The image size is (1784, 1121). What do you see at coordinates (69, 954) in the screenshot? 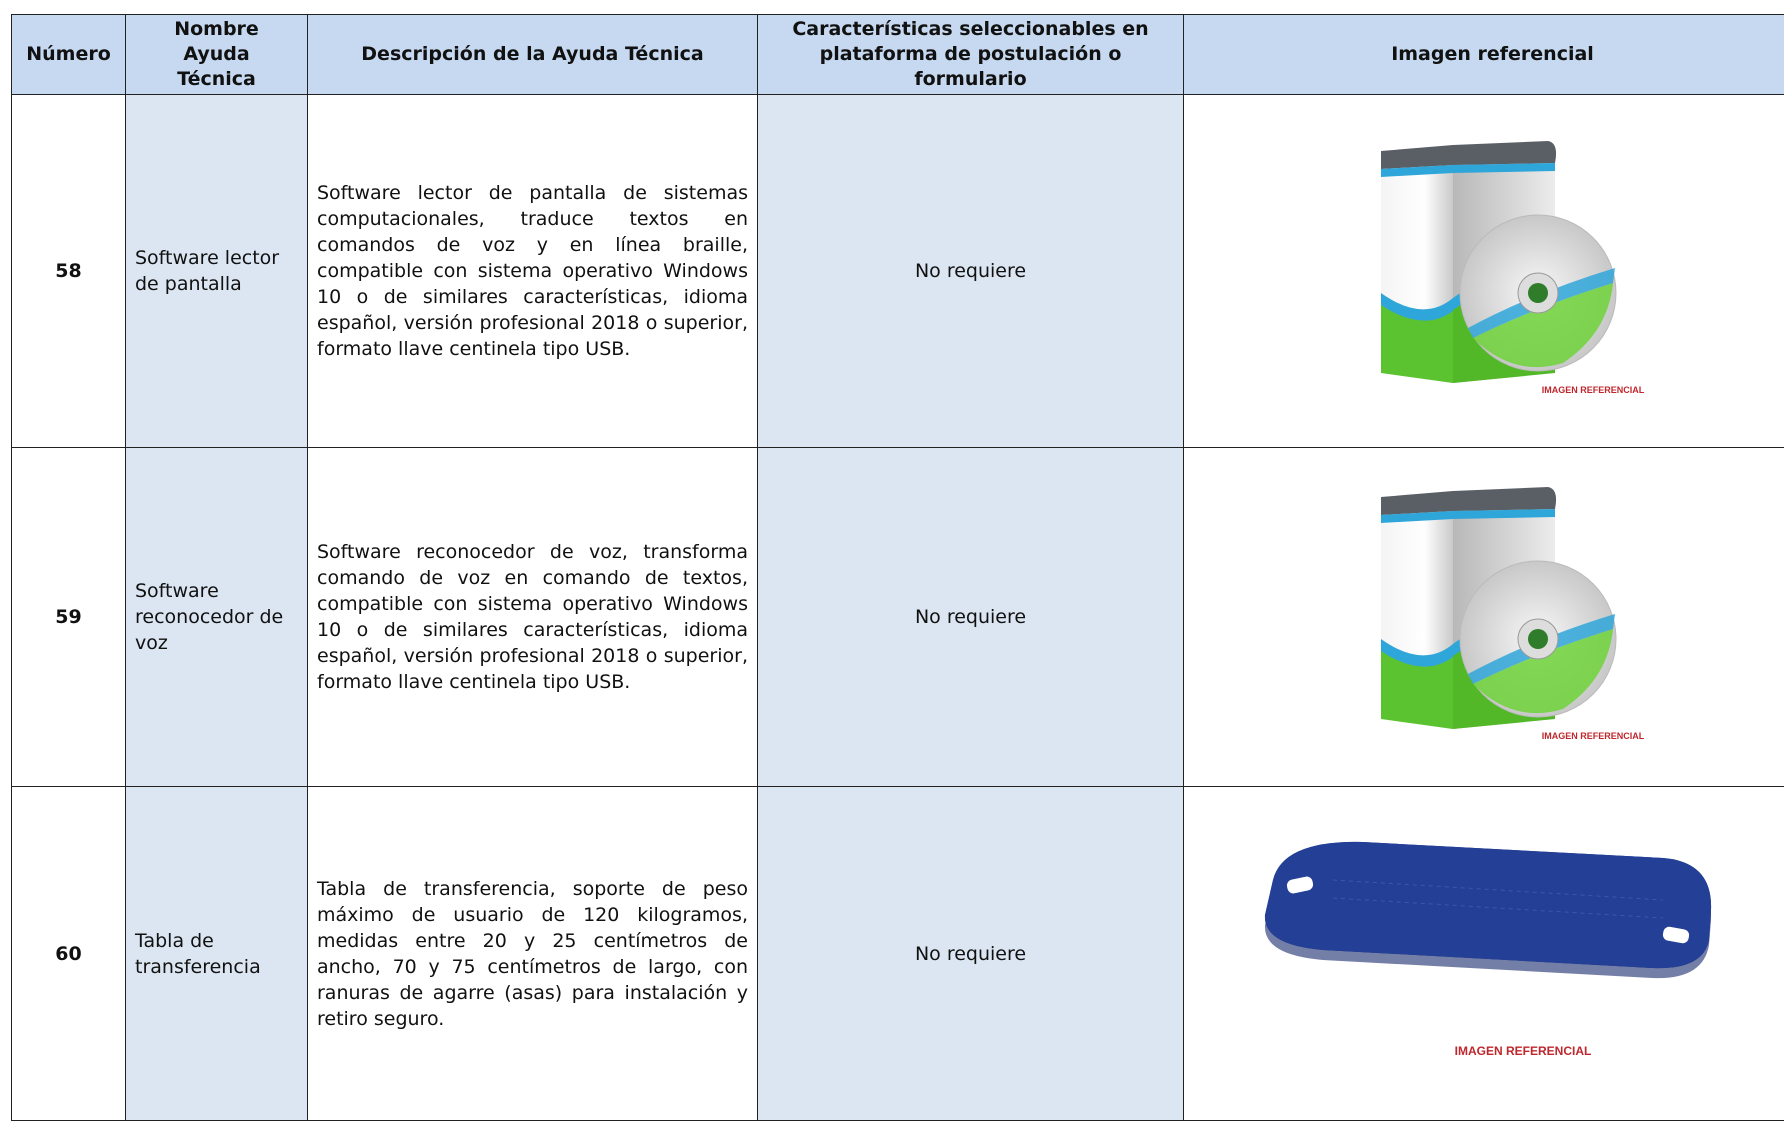
I see `num-cell: 60` at bounding box center [69, 954].